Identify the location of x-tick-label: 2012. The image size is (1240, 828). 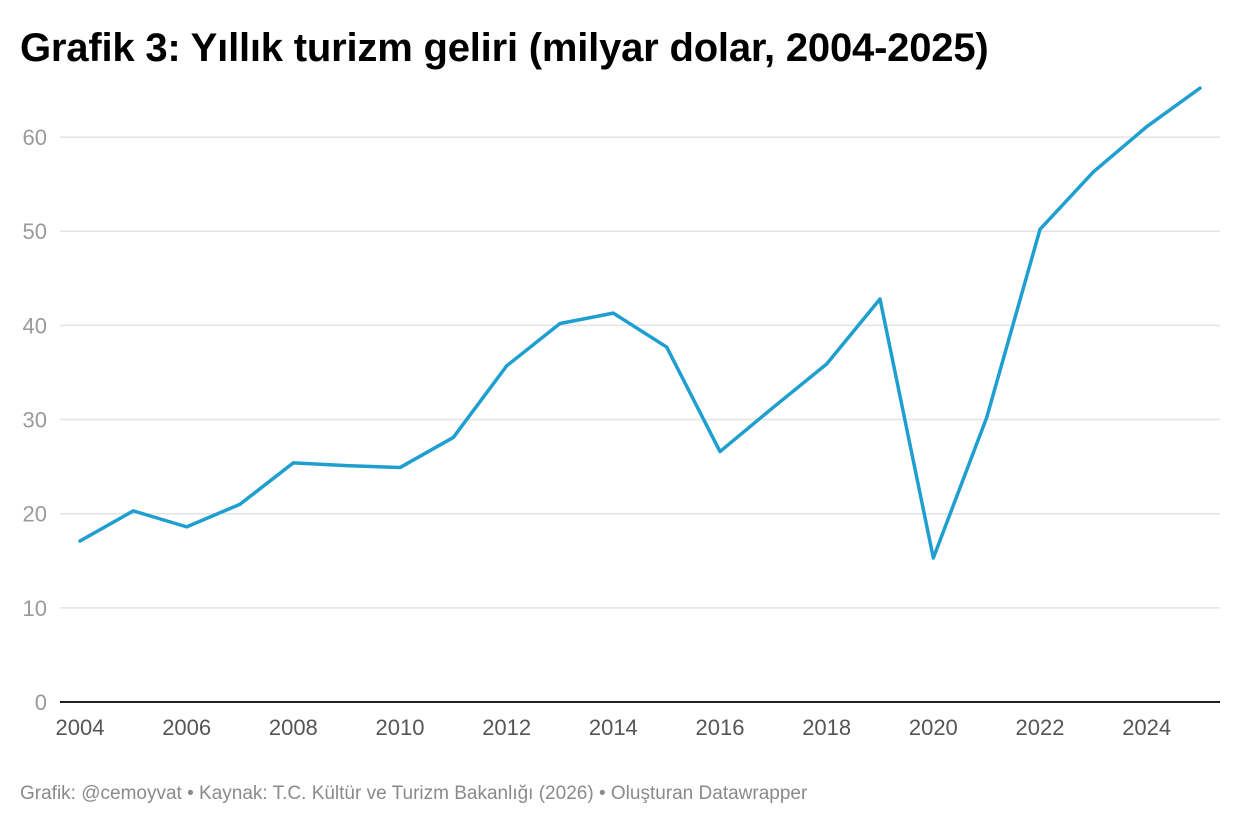
(506, 727).